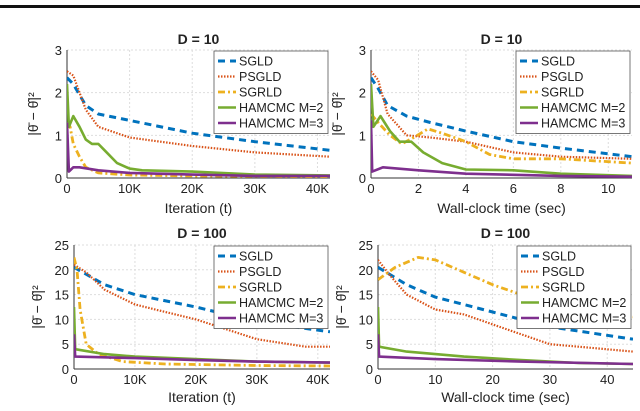 Image resolution: width=640 pixels, height=411 pixels. Describe the element at coordinates (607, 379) in the screenshot. I see `x-tick-label: 40` at that location.